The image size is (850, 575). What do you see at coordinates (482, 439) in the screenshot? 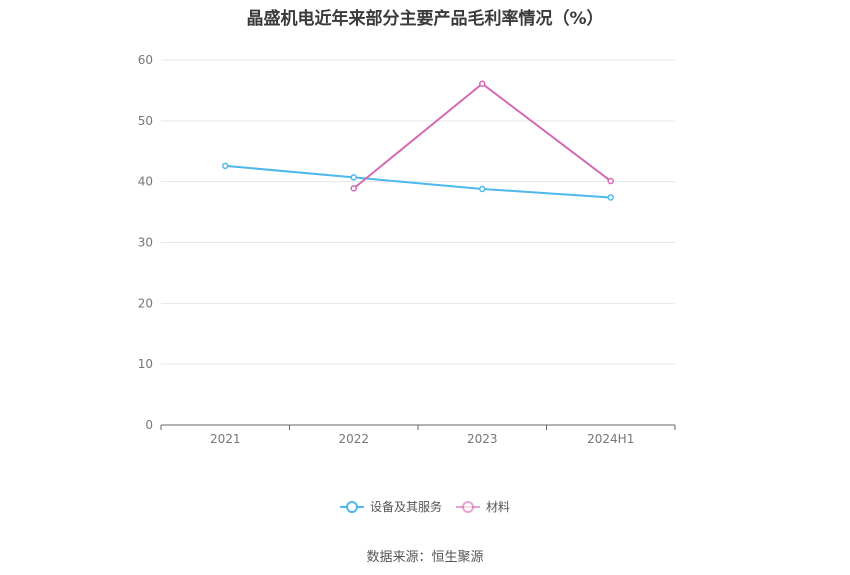
I see `x-tick-label: 2023` at bounding box center [482, 439].